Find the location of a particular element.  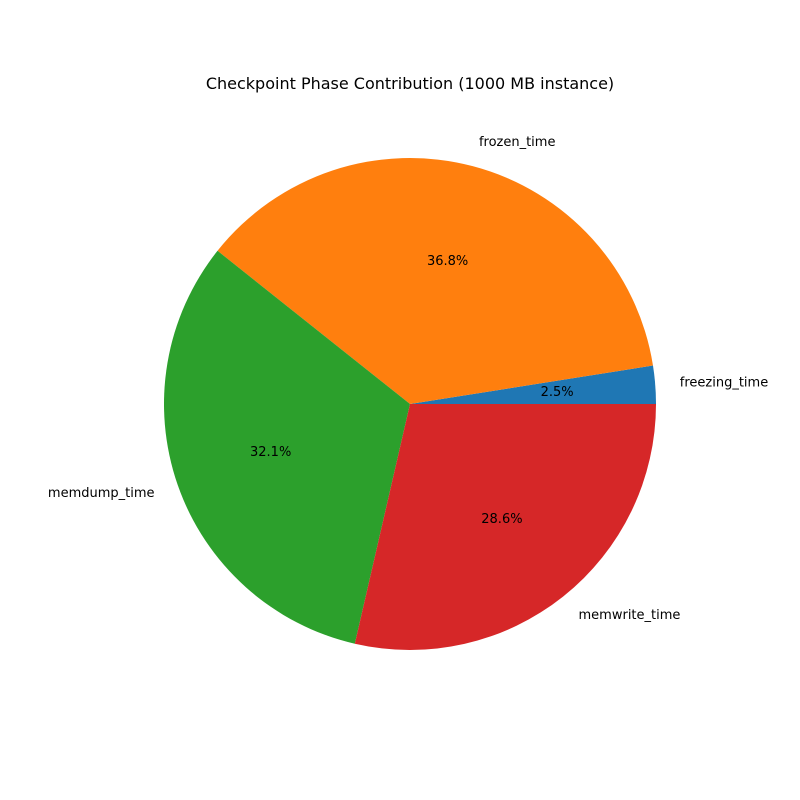

pie-slice-memwrite-time is located at coordinates (505, 527).